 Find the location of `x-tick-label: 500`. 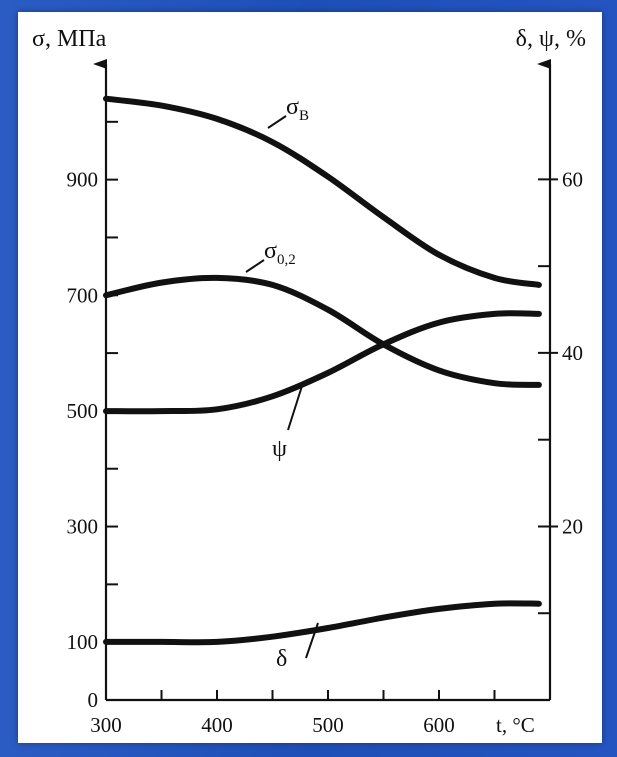

x-tick-label: 500 is located at coordinates (328, 725).